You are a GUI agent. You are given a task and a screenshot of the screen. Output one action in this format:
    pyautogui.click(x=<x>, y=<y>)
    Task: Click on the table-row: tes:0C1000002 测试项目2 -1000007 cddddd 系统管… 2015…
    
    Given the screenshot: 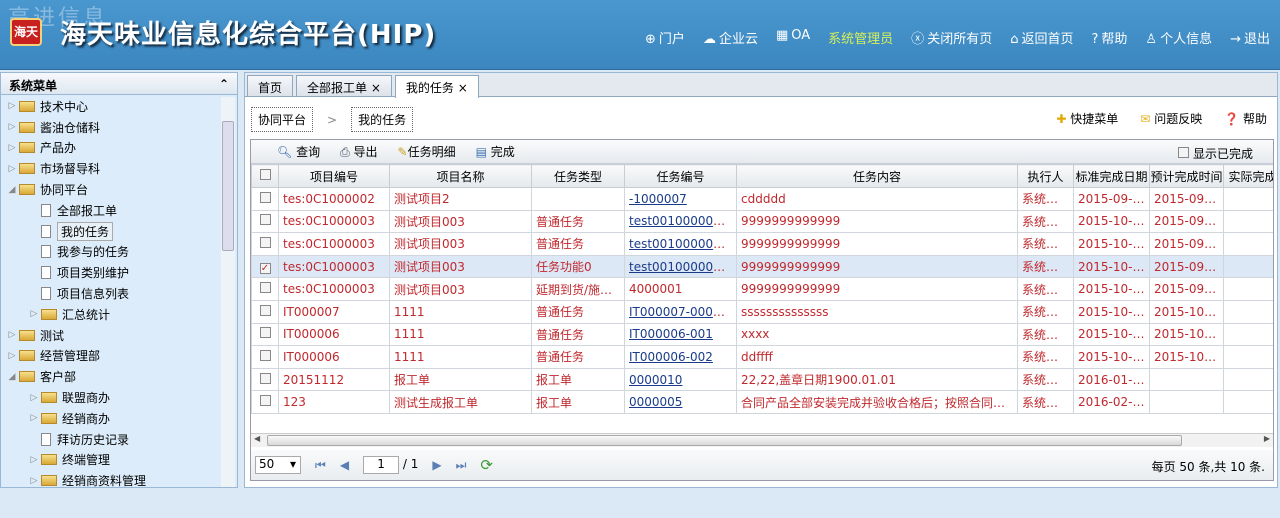 What is the action you would take?
    pyautogui.click(x=762, y=199)
    